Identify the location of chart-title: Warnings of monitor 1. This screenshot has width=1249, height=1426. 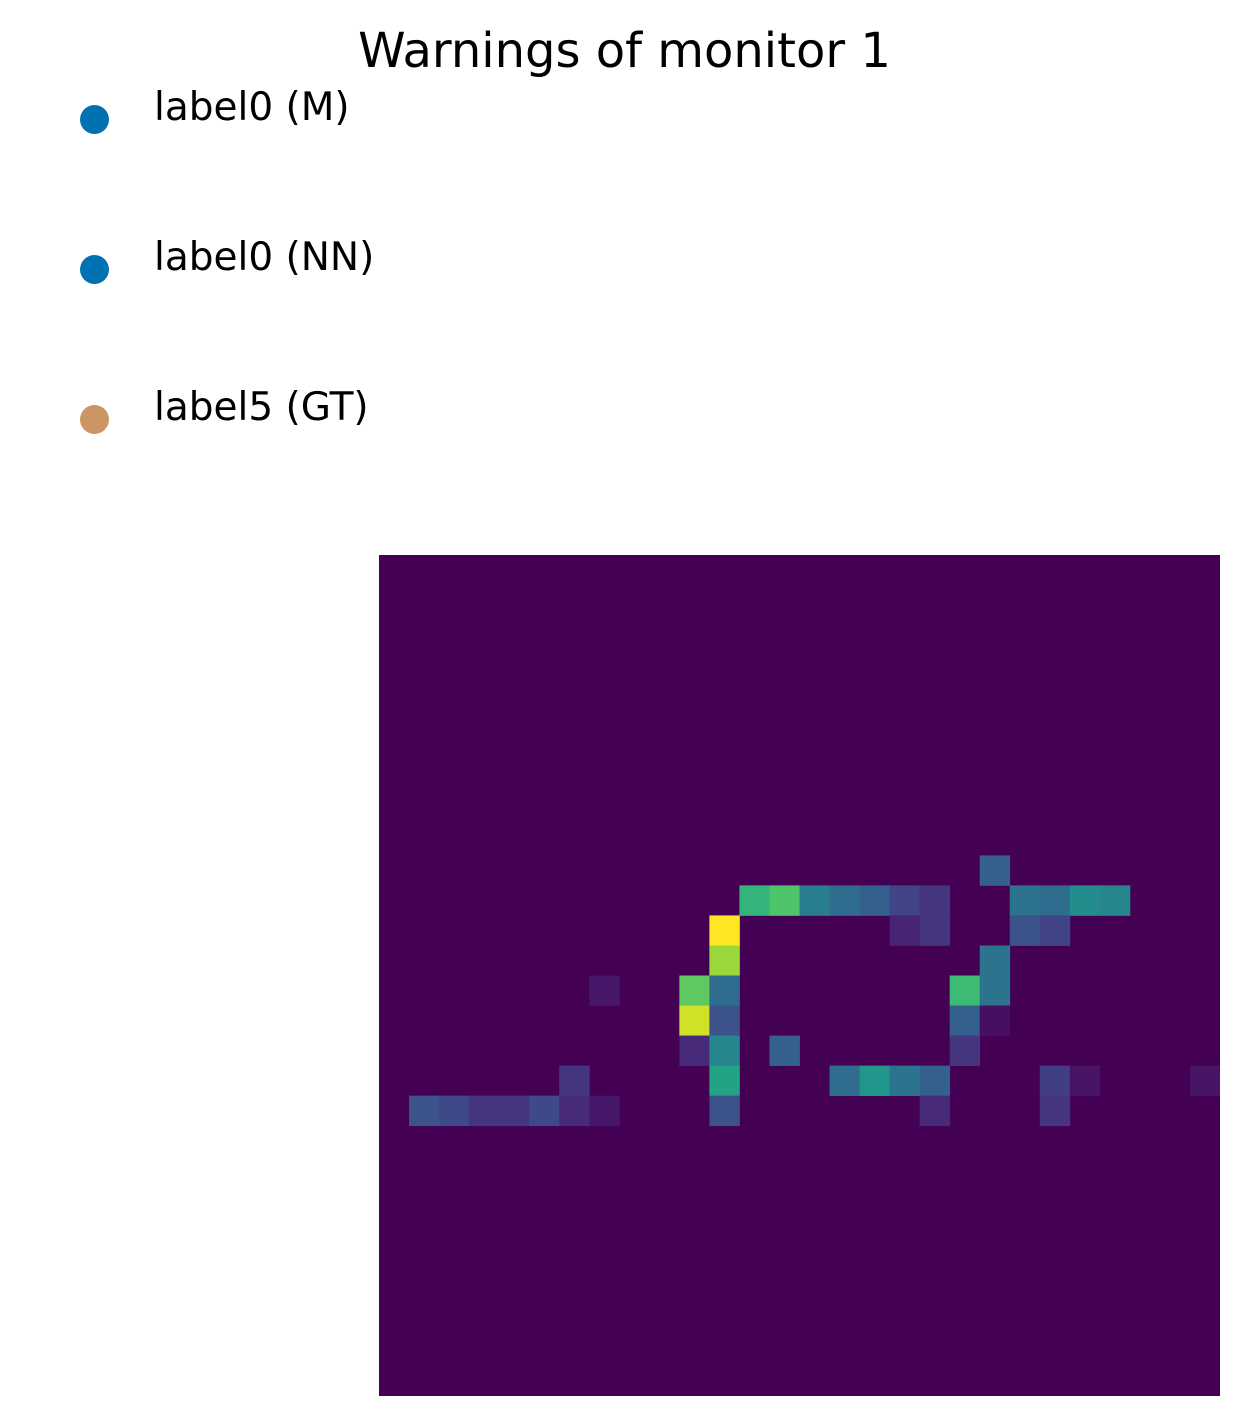
(624, 51).